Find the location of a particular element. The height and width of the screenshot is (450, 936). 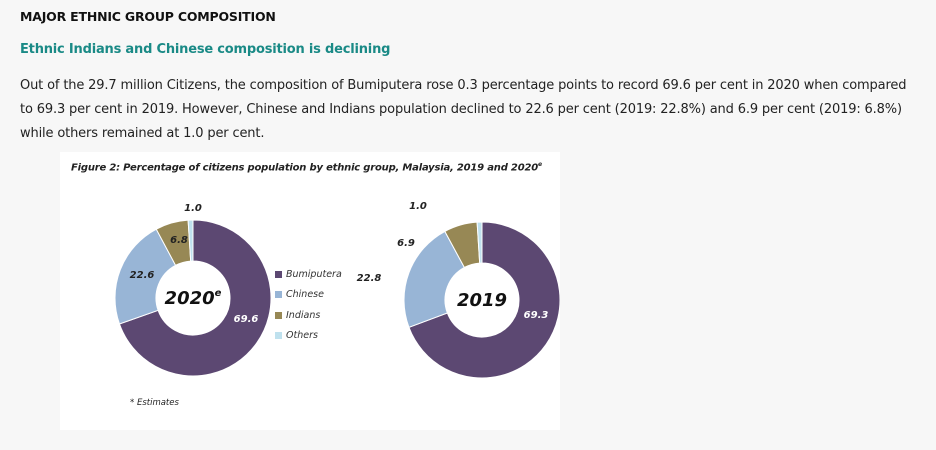

legend-item-others: Others is located at coordinates (308, 336).